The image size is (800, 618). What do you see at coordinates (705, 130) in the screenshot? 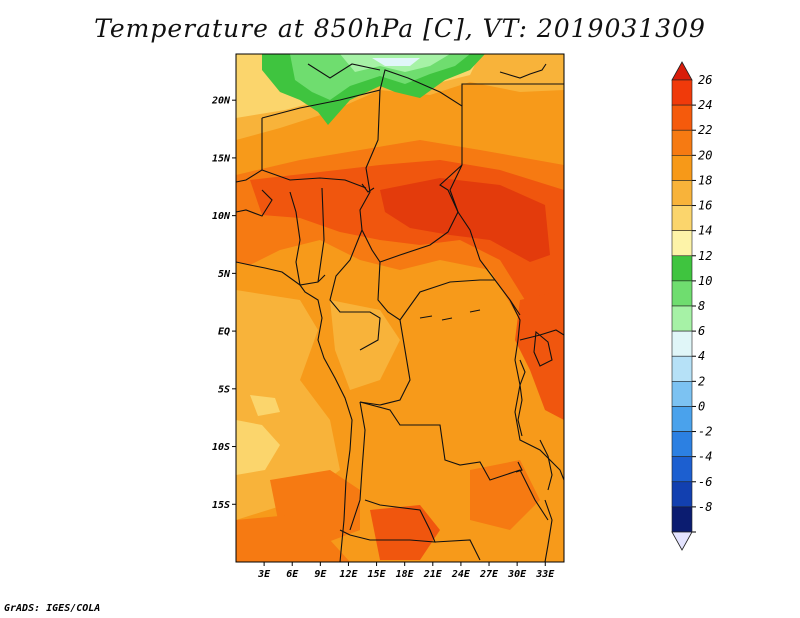
I see `colorbar-label: 22` at bounding box center [705, 130].